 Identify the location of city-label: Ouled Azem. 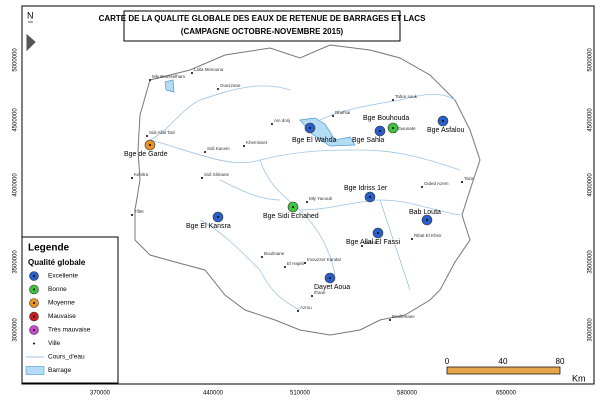
(436, 183).